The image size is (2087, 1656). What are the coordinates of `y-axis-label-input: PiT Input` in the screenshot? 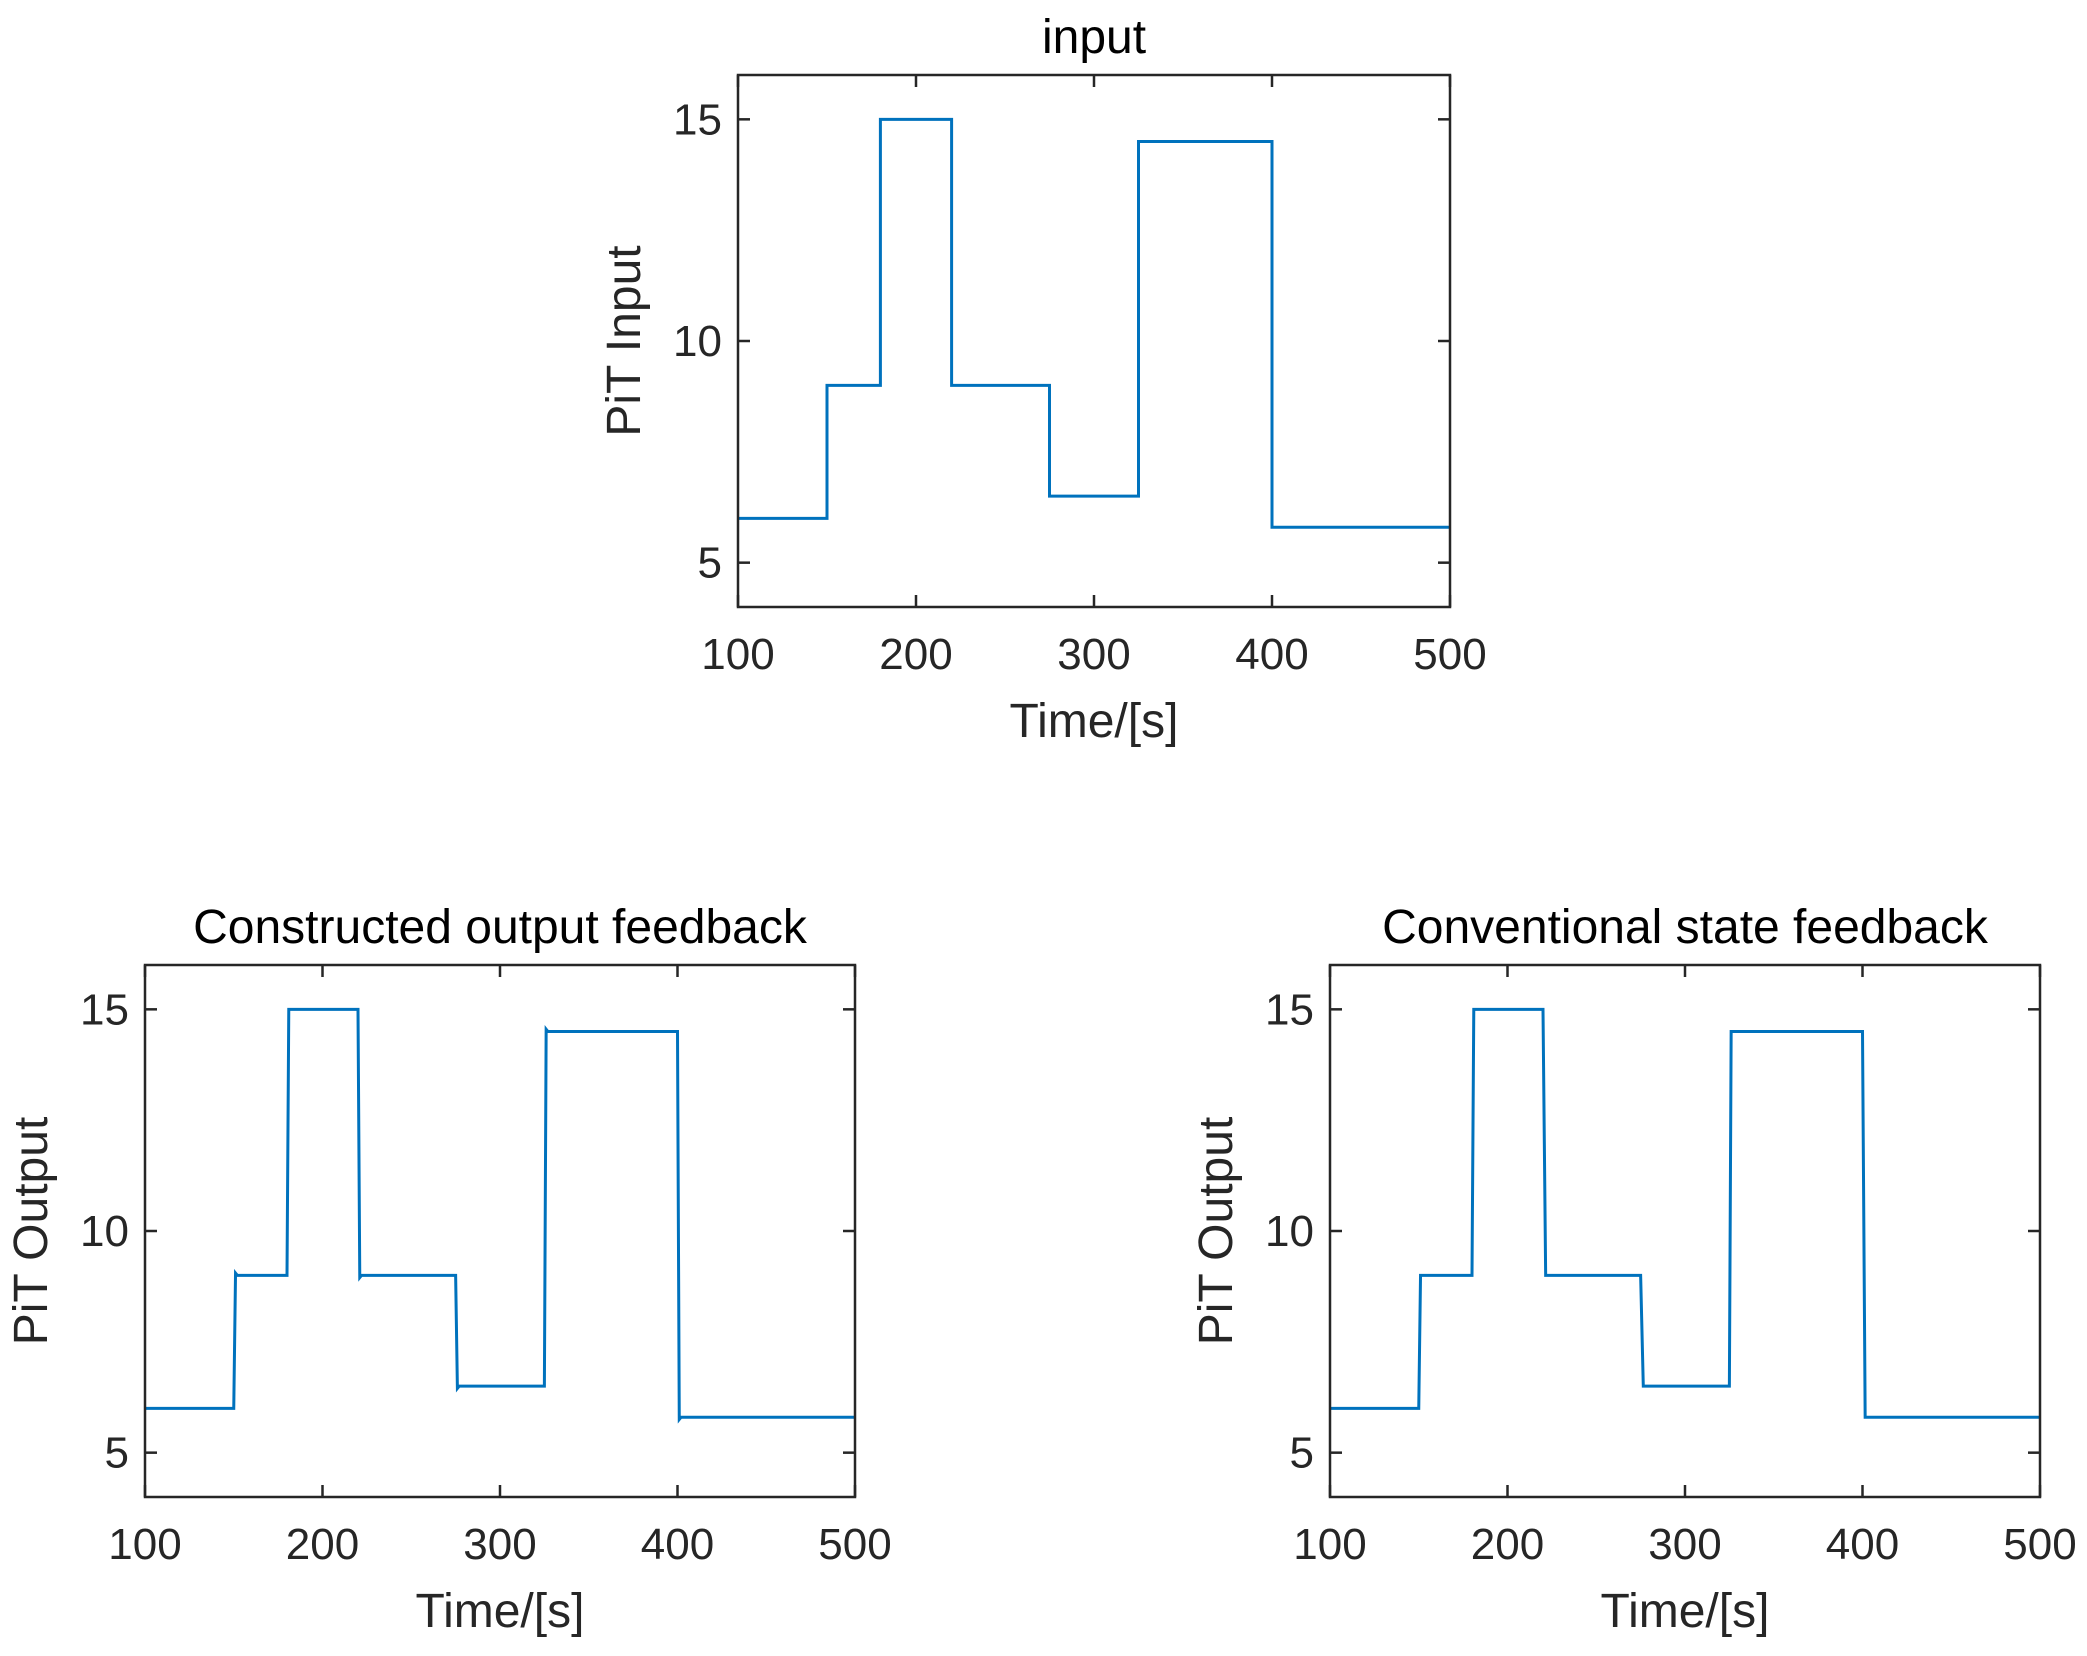 It's located at (624, 340).